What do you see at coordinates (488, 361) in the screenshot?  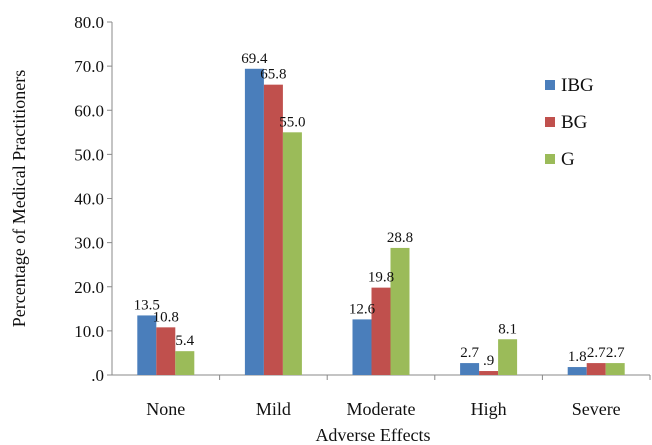 I see `data-label-bg-high: .9` at bounding box center [488, 361].